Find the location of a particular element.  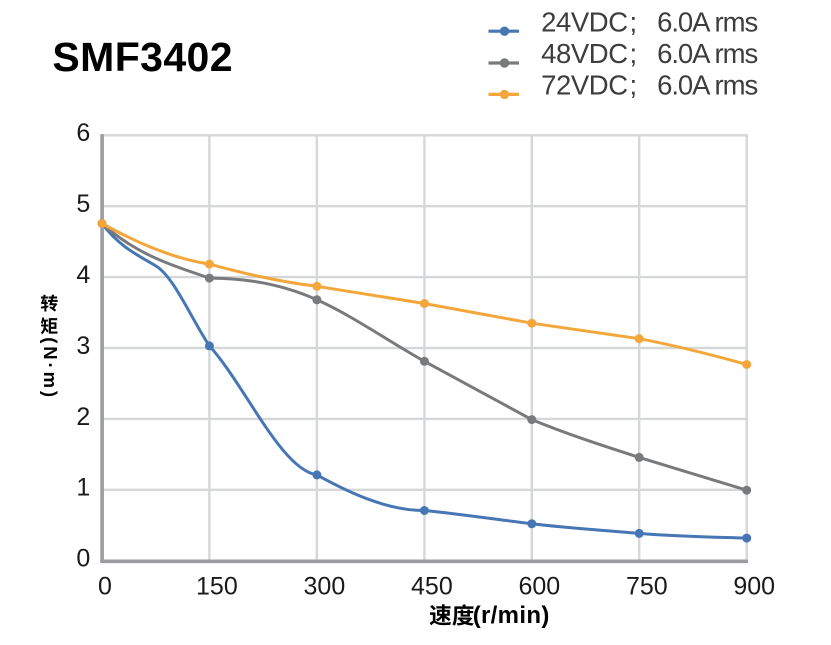

svg-text:72VDC;6.0A rms: 72VDC; 6.0A rms is located at coordinates (649, 85).